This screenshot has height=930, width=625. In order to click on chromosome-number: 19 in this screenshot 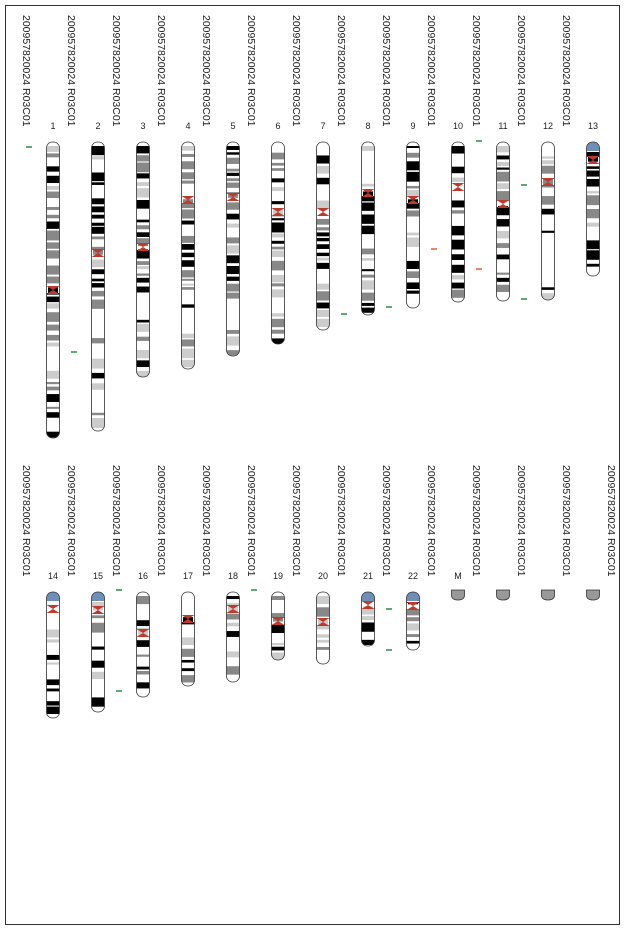, I will do `click(278, 576)`.